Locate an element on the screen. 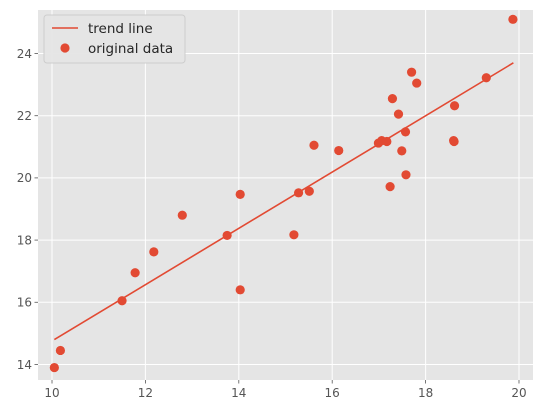 Image resolution: width=543 pixels, height=413 pixels. y-tick-label: 24 is located at coordinates (24, 54).